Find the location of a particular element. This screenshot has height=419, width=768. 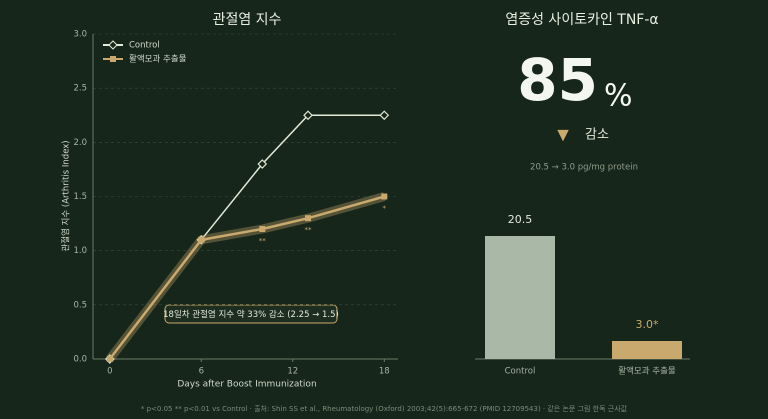

x-tick-label: 18 is located at coordinates (384, 372).